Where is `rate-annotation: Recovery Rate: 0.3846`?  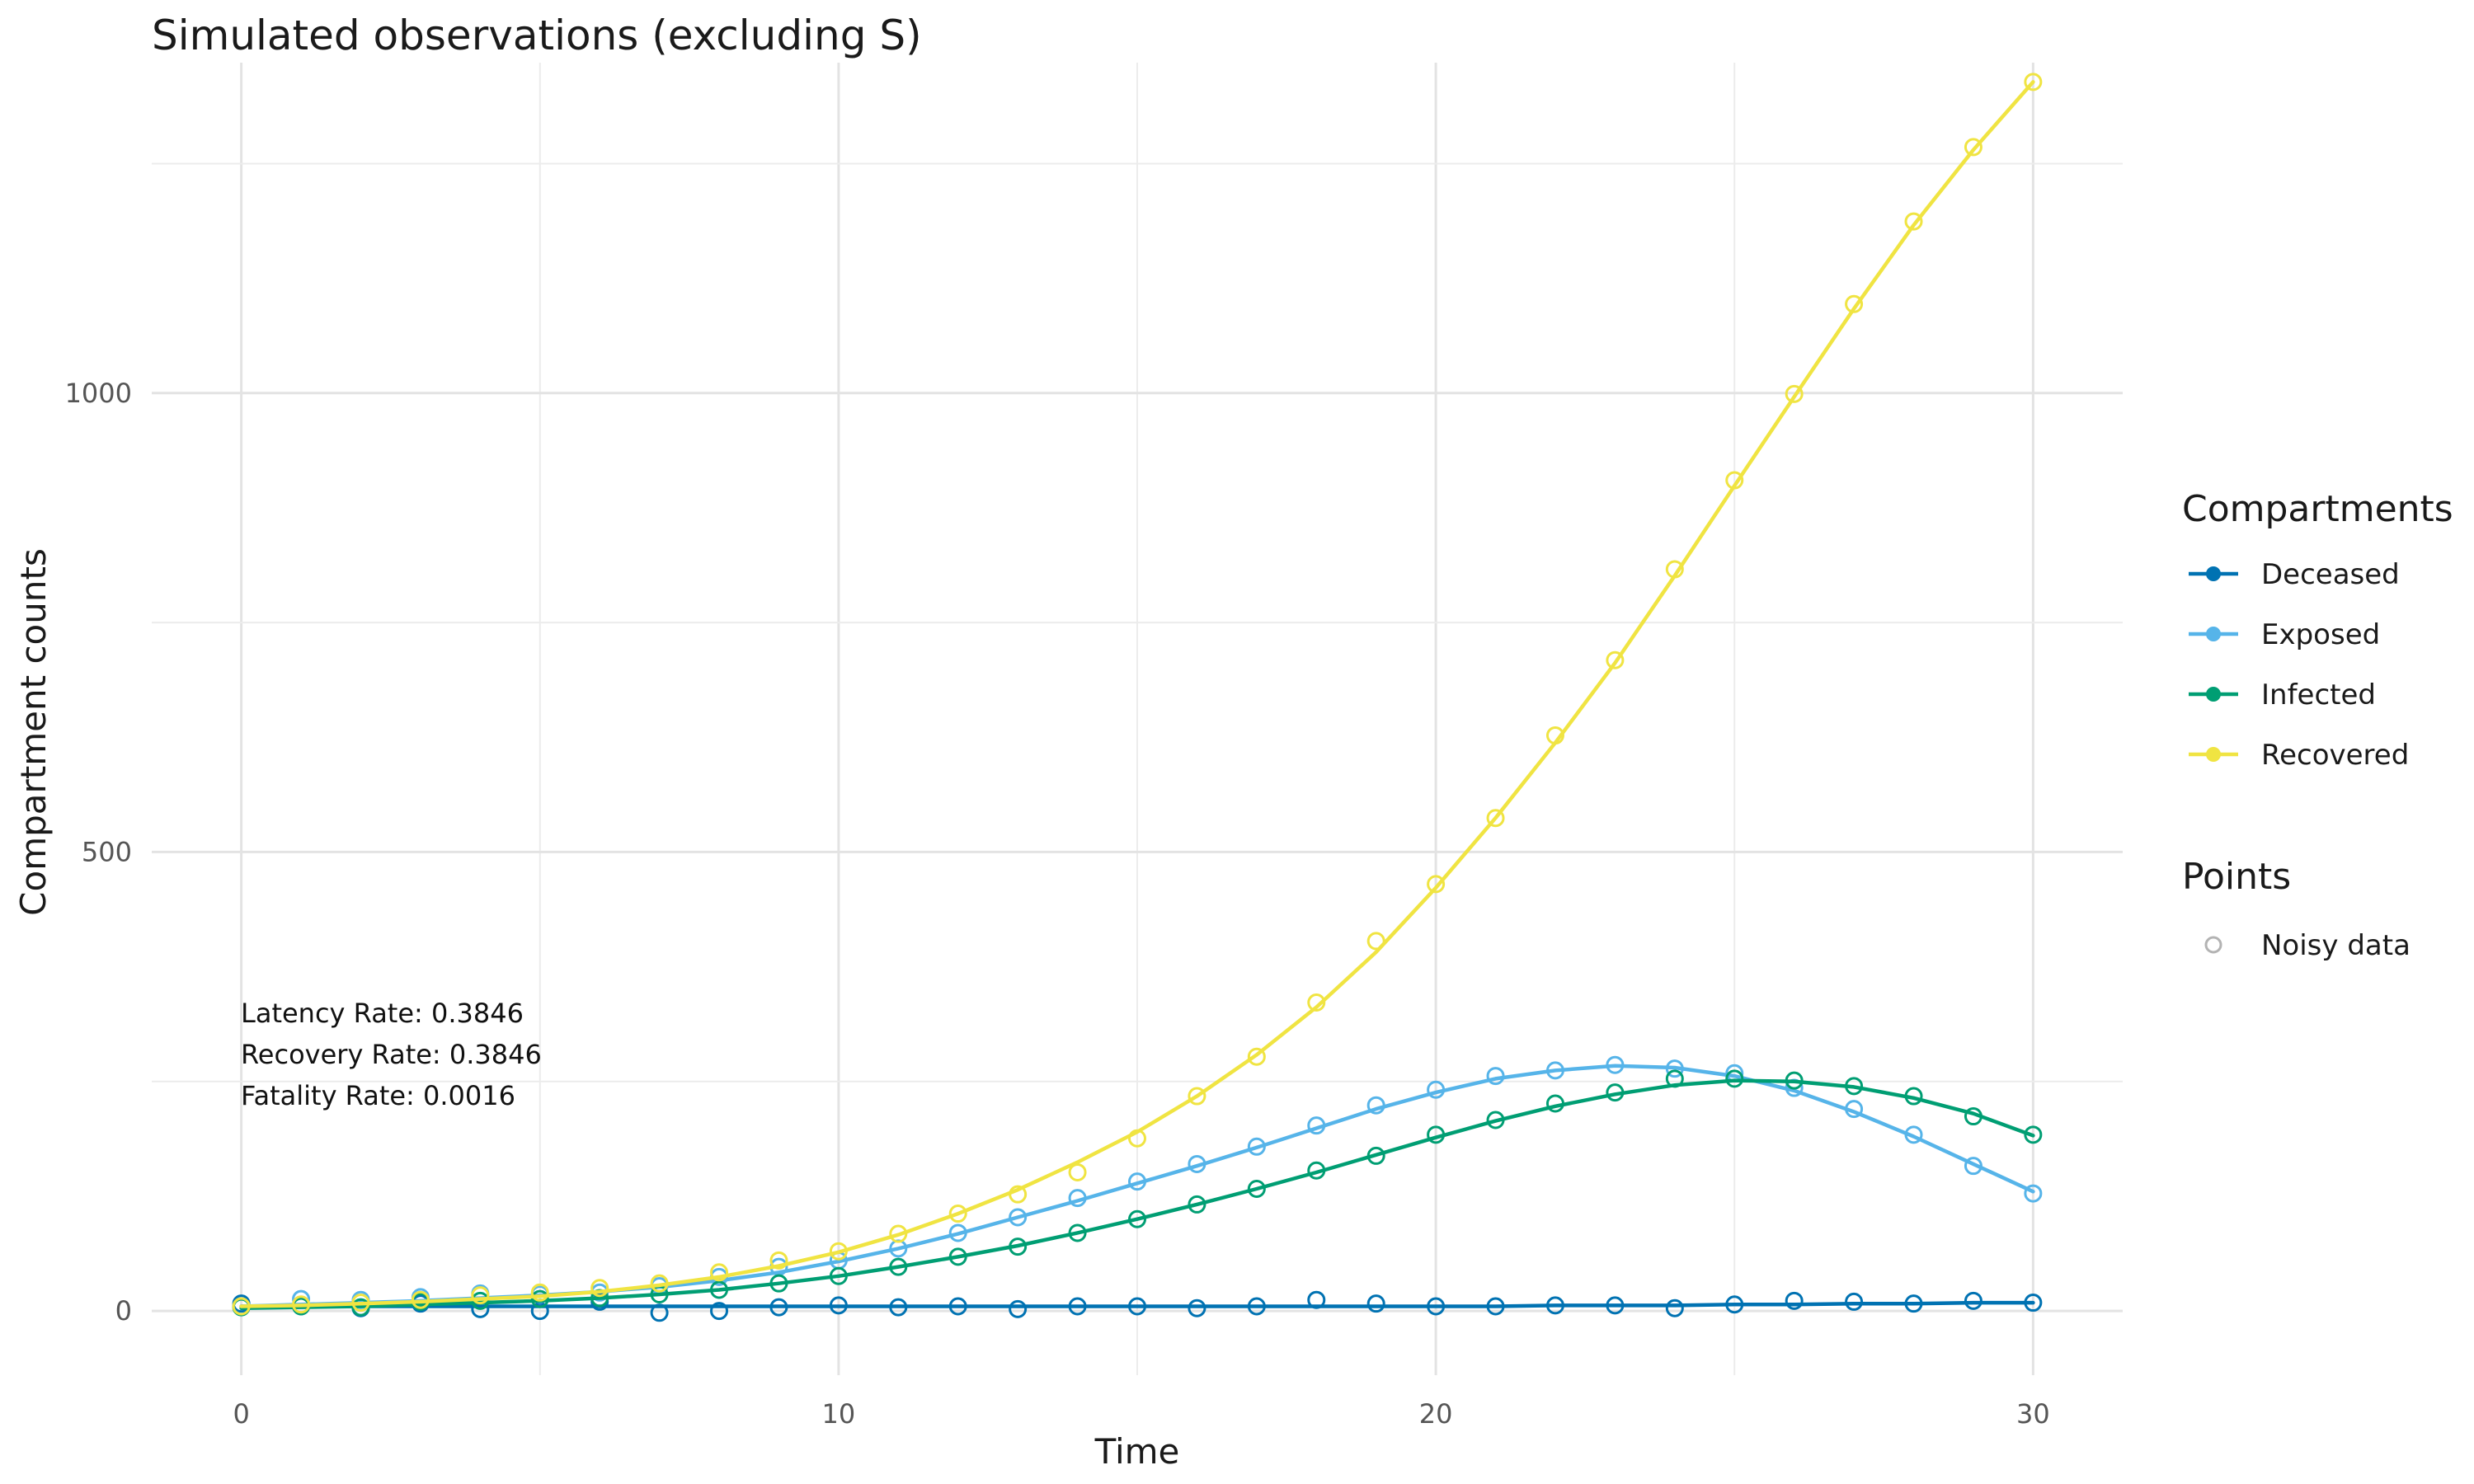 rate-annotation: Recovery Rate: 0.3846 is located at coordinates (391, 1054).